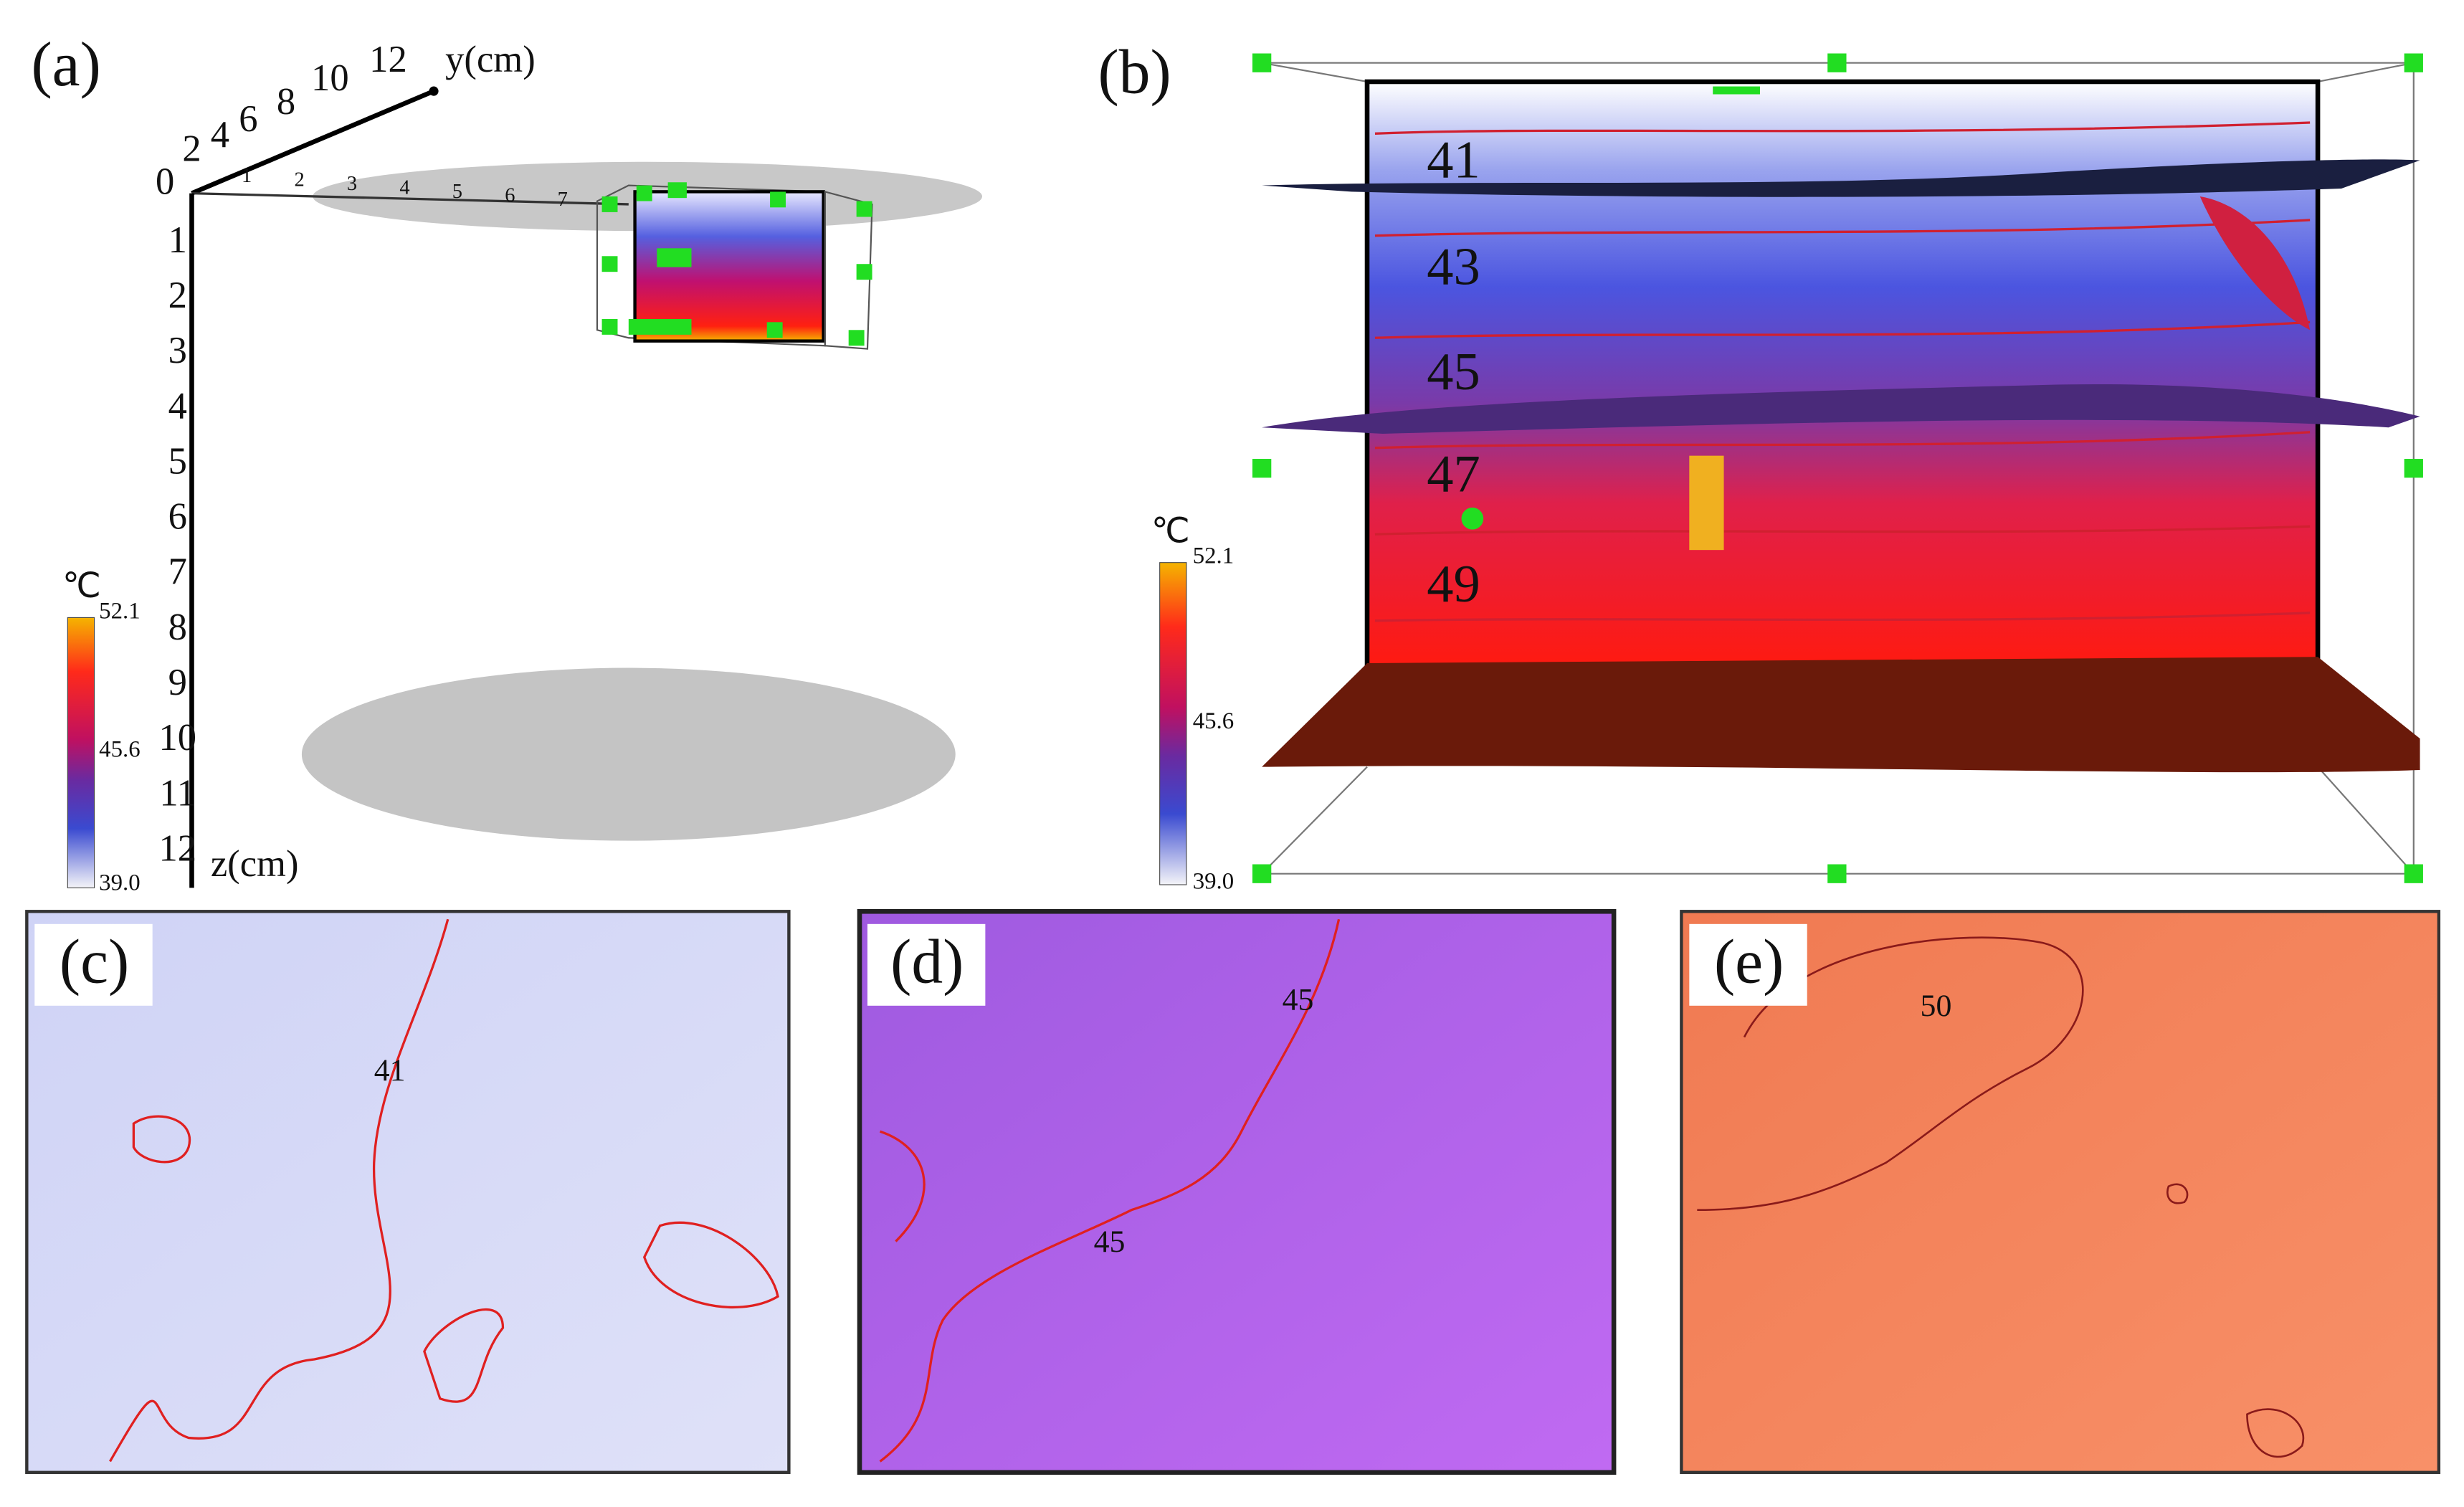  I want to click on axis-title: y(cm), so click(490, 59).